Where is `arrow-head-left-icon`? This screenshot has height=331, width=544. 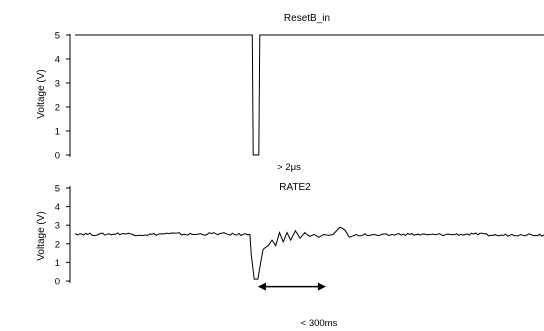 arrow-head-left-icon is located at coordinates (261, 286).